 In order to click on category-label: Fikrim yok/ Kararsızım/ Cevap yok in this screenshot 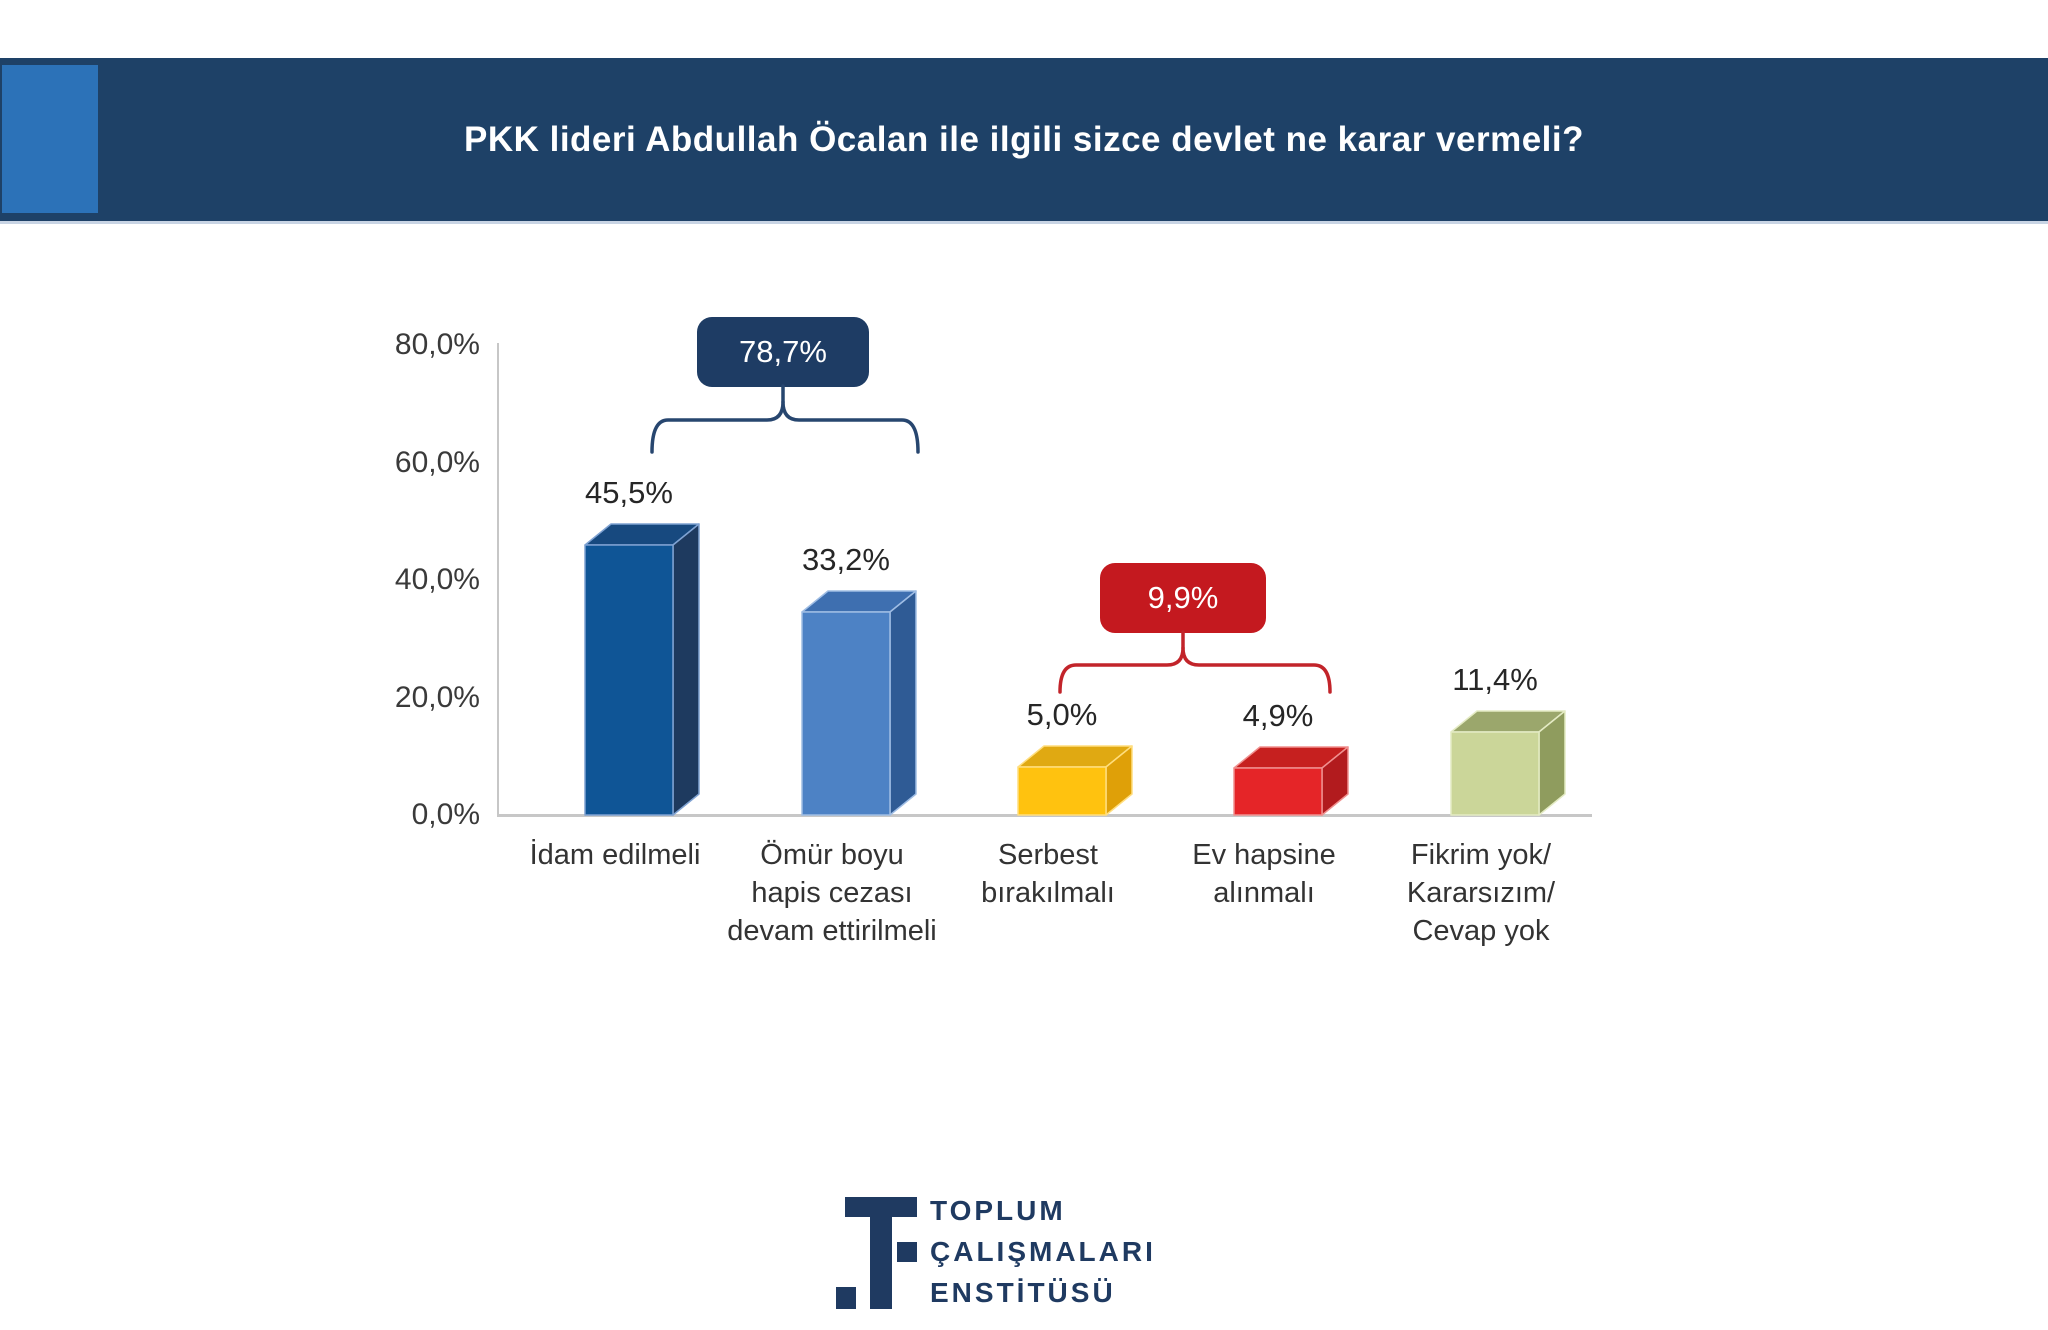, I will do `click(1481, 893)`.